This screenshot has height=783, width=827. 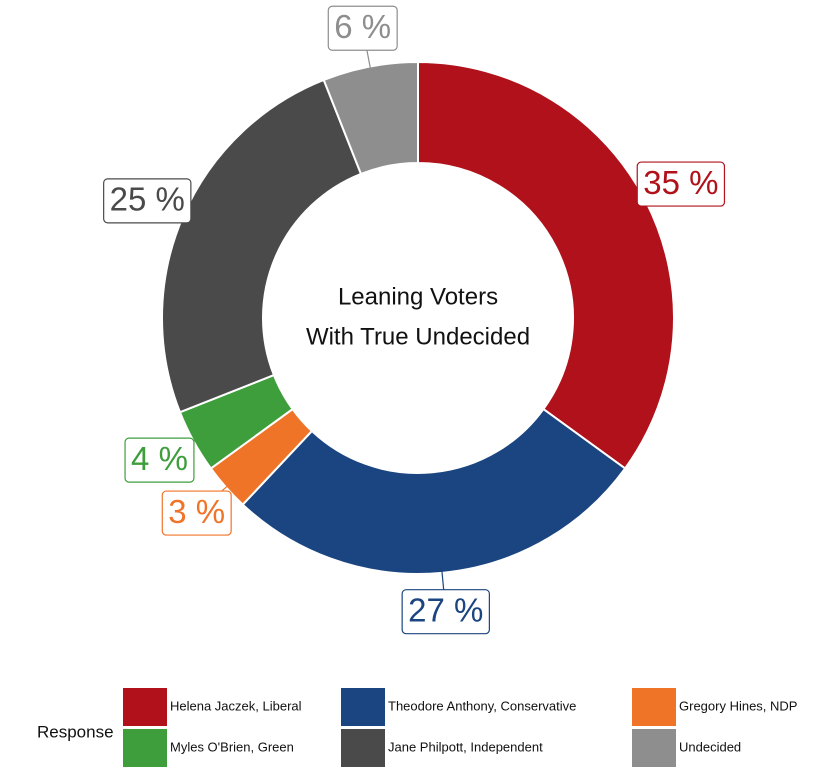 What do you see at coordinates (418, 296) in the screenshot?
I see `center-label: Leaning Voters` at bounding box center [418, 296].